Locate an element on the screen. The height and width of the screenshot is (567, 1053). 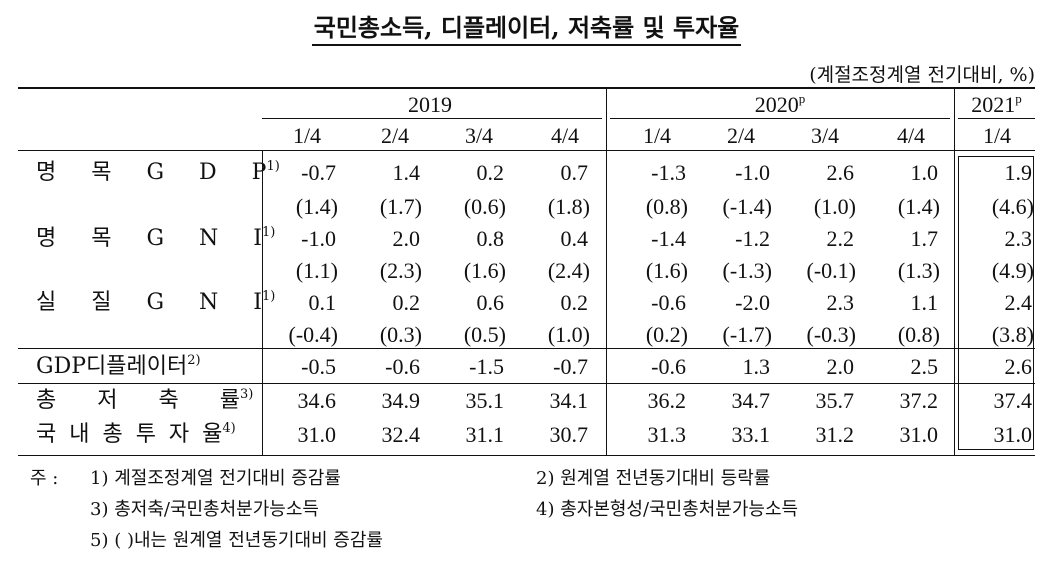
label-text: 국 내 총 투 자 율 is located at coordinates (129, 434).